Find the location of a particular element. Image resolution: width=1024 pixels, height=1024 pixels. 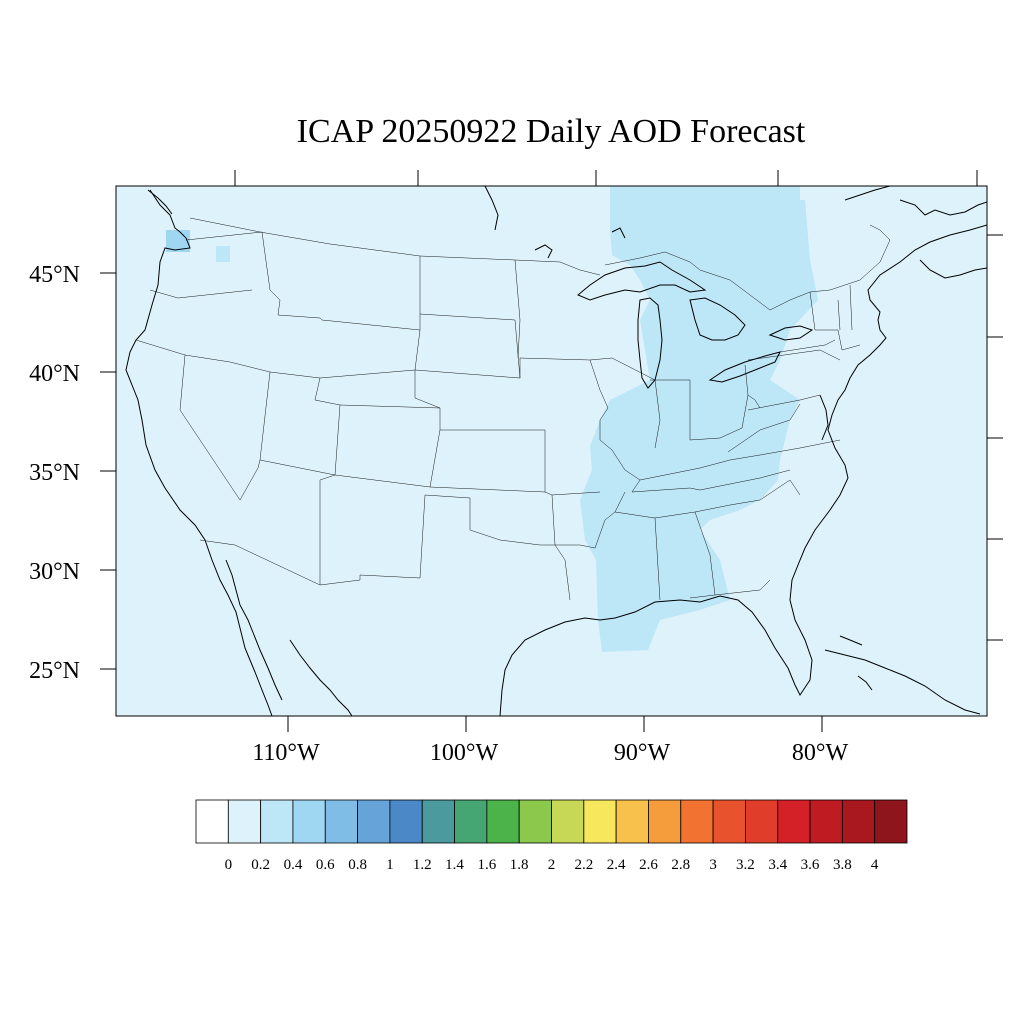

lat-label-40: 40°N is located at coordinates (54, 374).